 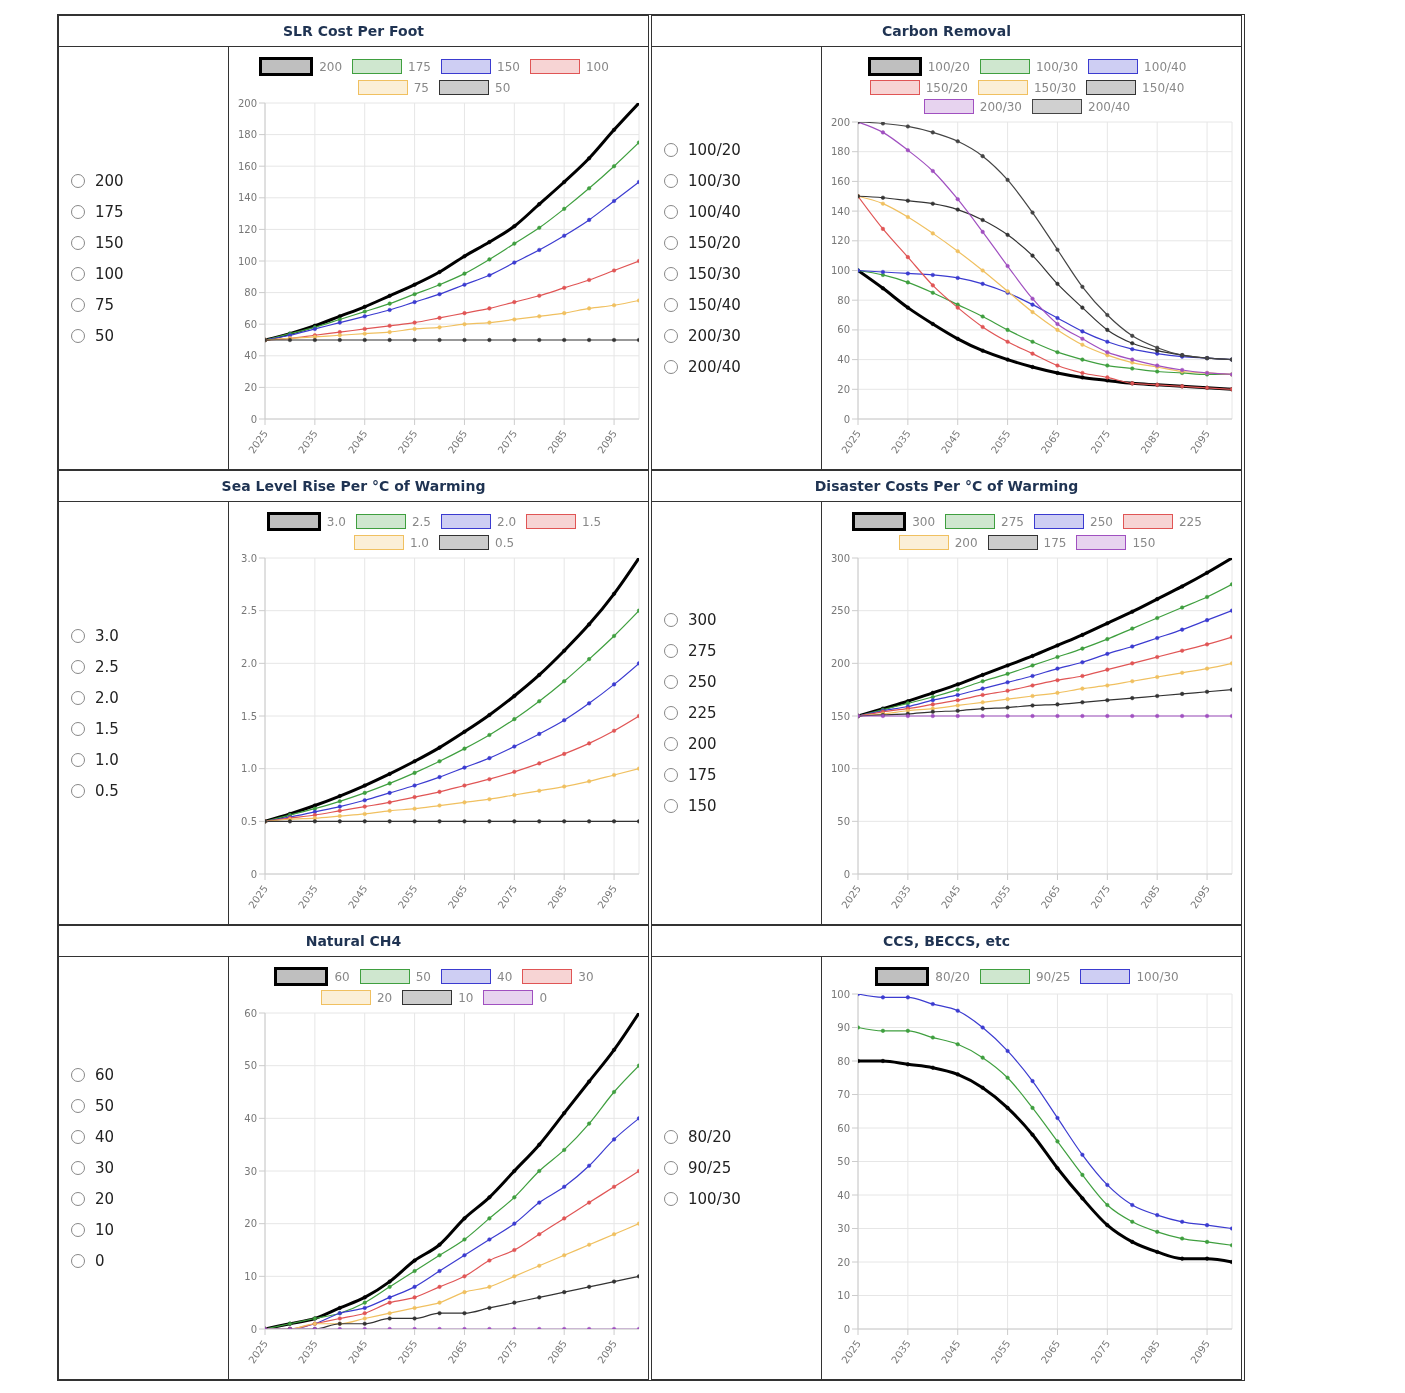 I want to click on text: 150/40, so click(x=714, y=304).